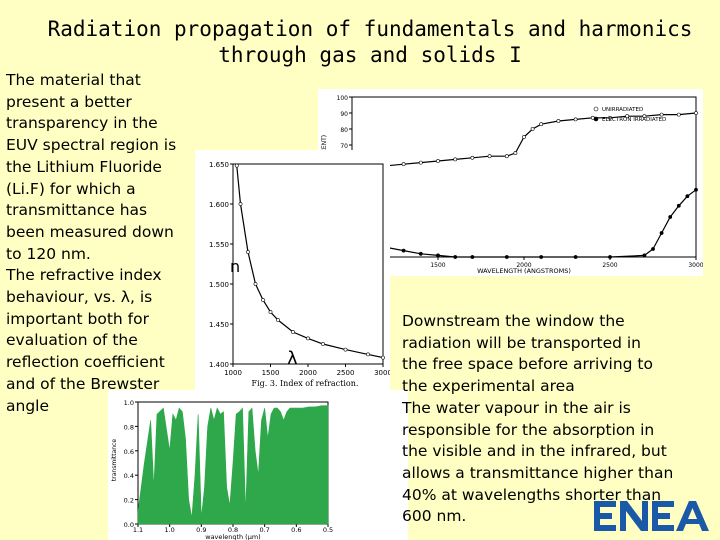 This screenshot has height=540, width=720. Describe the element at coordinates (527, 364) in the screenshot. I see `air-line: the free space before arriving to` at that location.